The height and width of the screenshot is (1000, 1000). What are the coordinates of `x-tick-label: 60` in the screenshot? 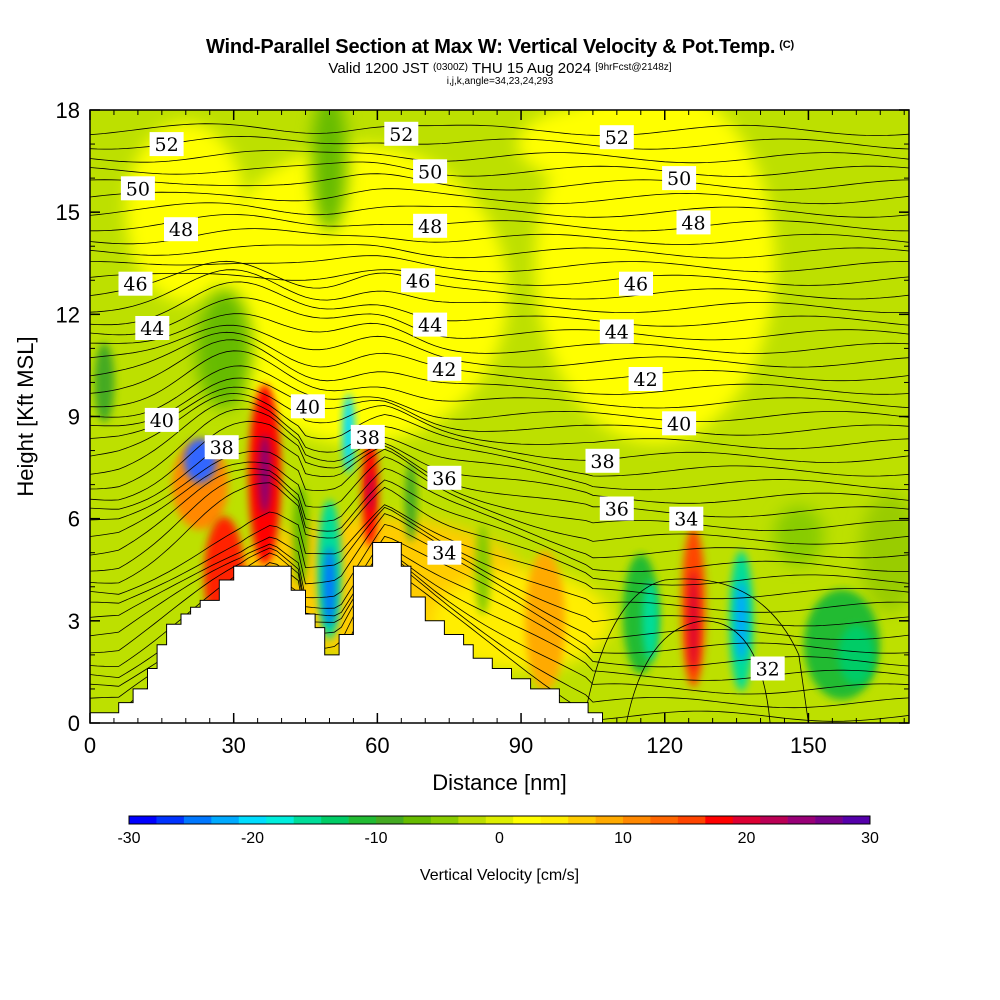 It's located at (377, 745).